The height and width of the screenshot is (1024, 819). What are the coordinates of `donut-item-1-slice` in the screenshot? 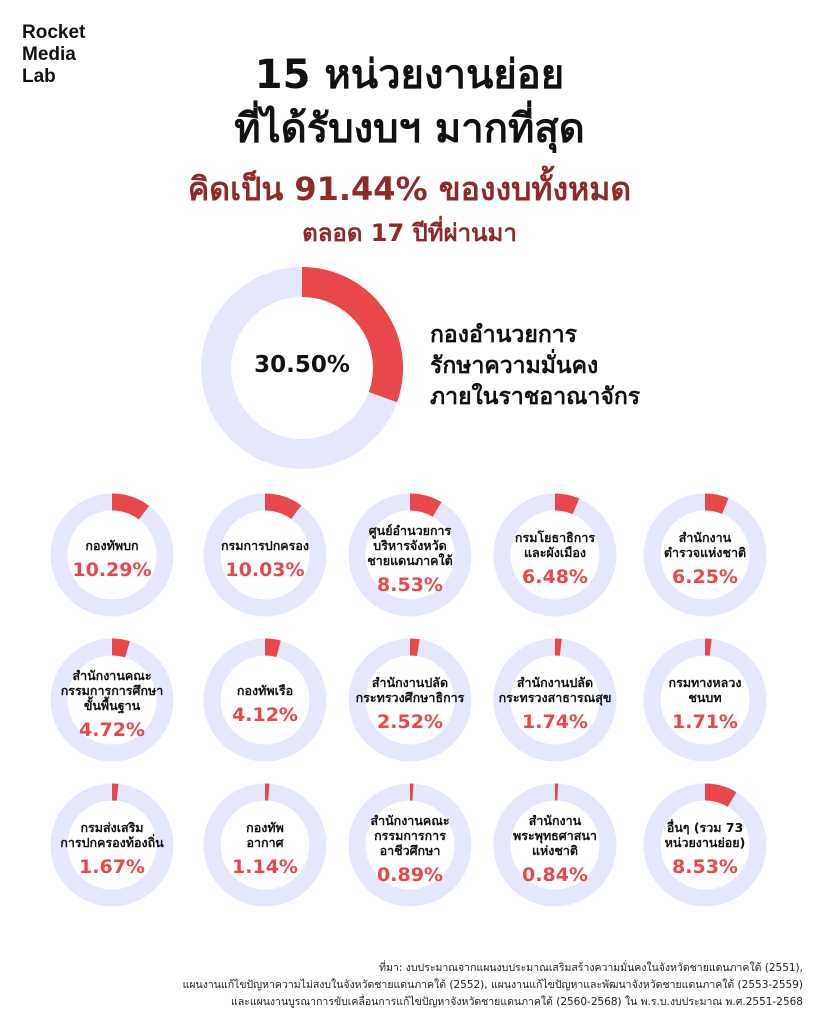 It's located at (130, 506).